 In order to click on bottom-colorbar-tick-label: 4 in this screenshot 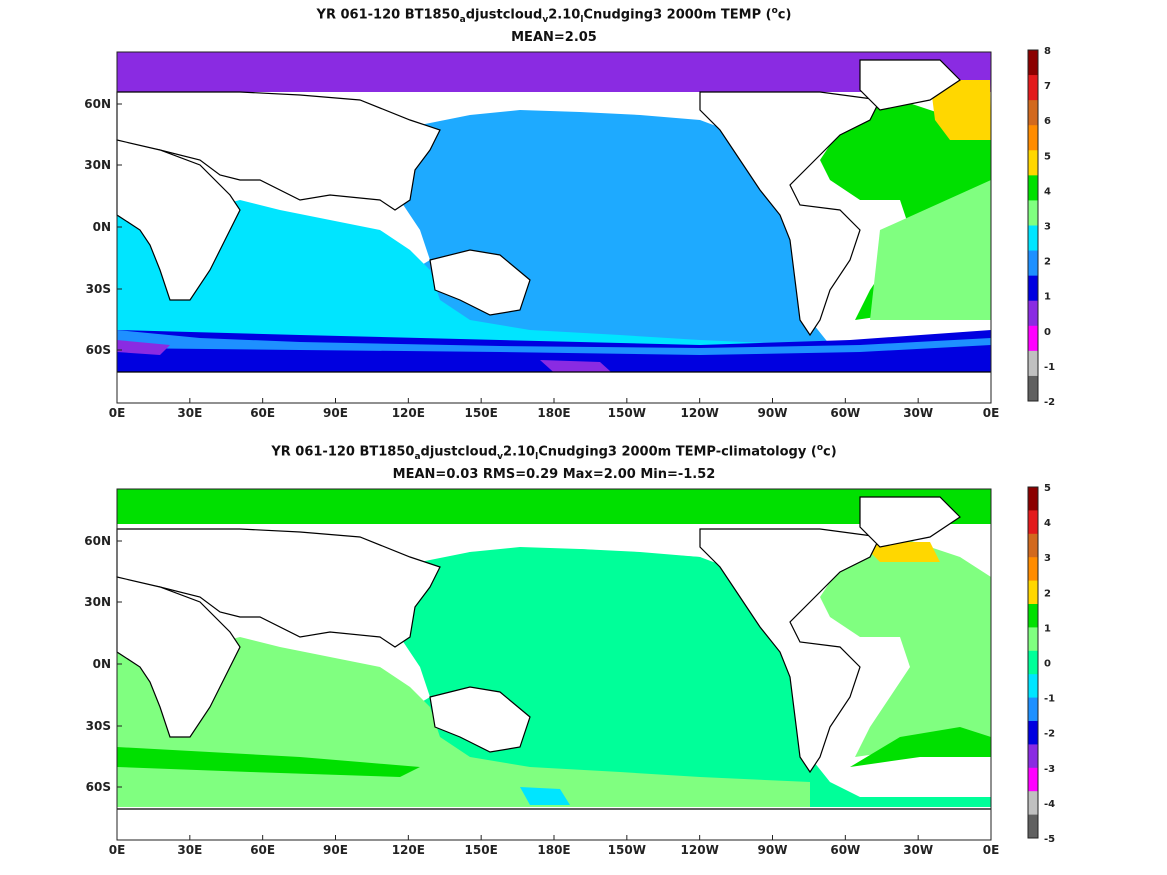, I will do `click(1047, 523)`.